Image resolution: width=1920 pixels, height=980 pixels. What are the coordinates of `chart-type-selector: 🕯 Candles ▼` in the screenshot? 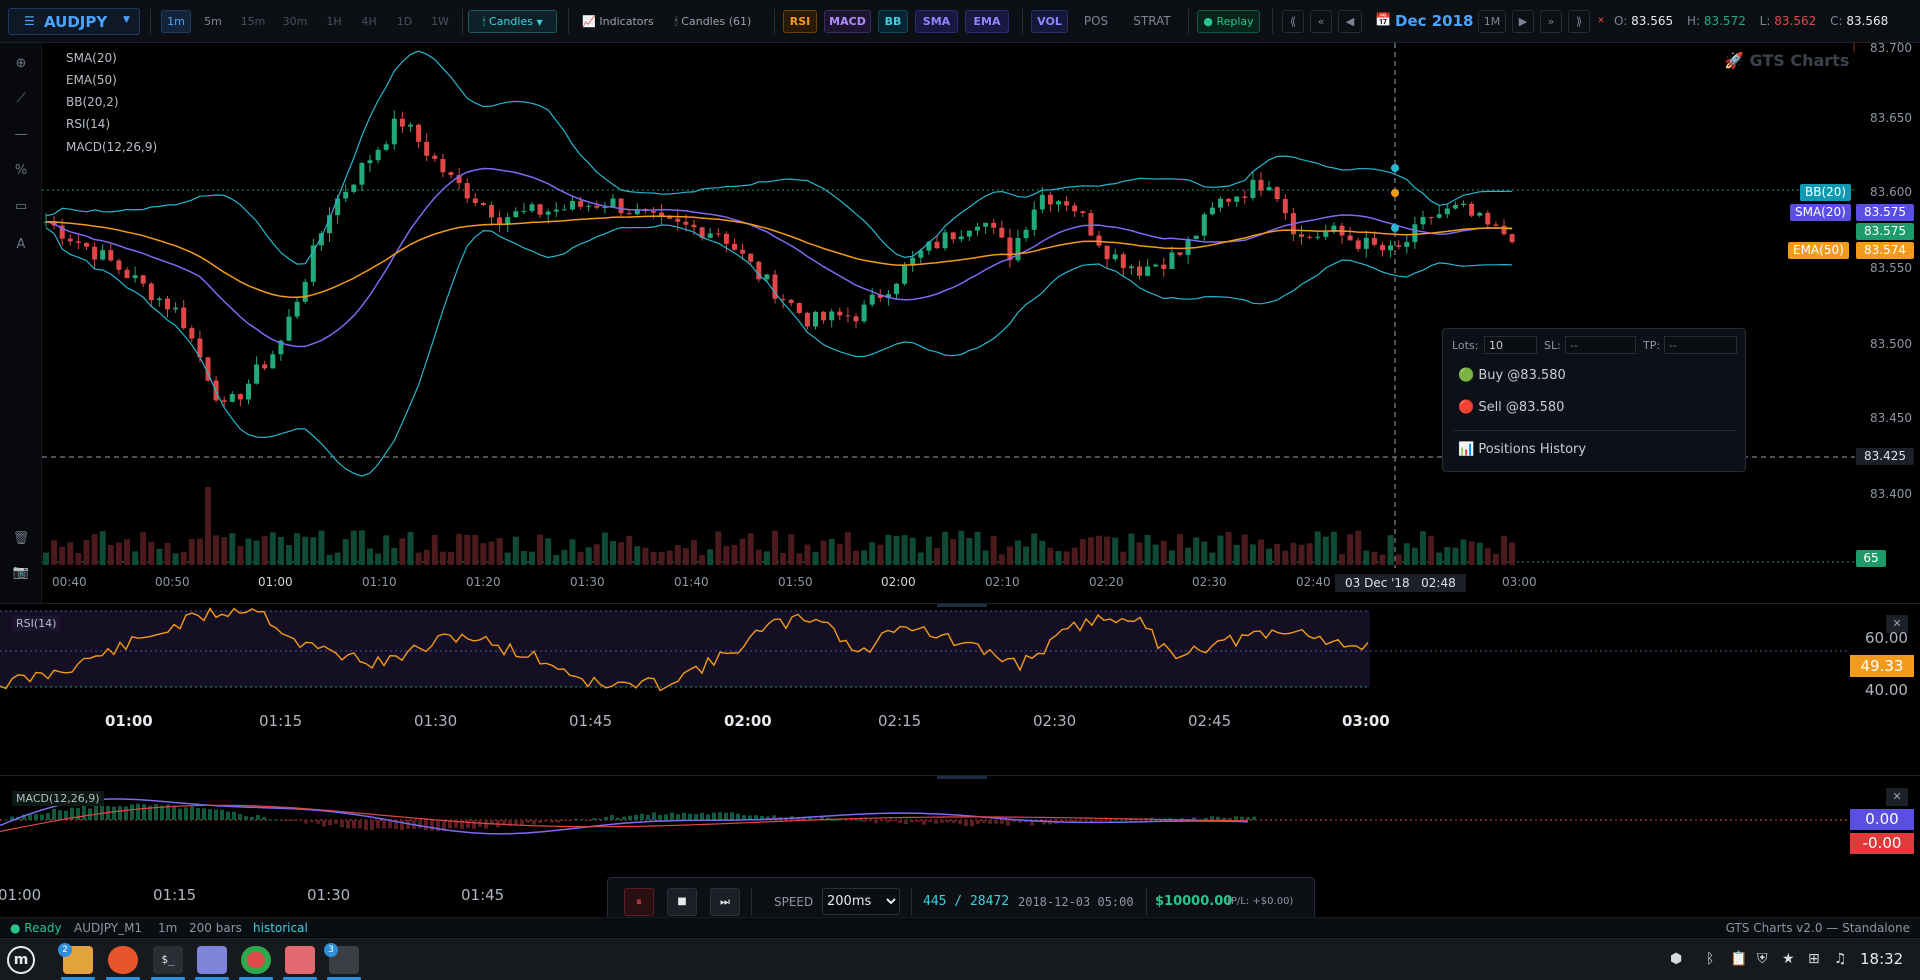 It's located at (512, 21).